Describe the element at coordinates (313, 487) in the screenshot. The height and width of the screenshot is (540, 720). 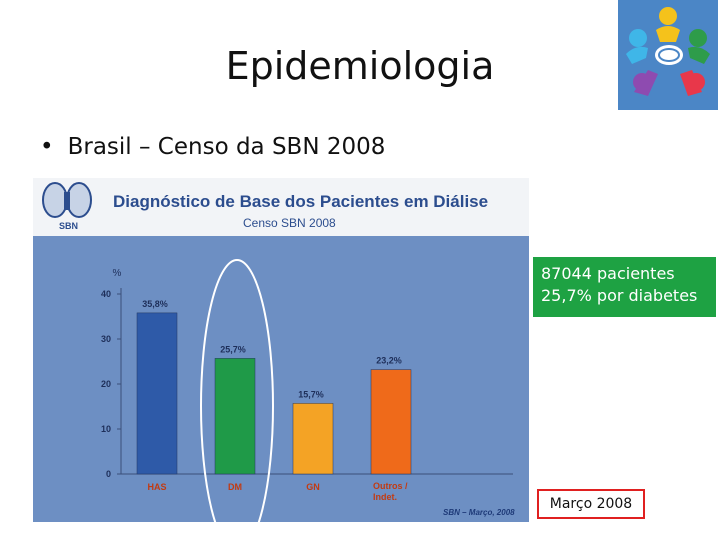
I see `category-label: GN` at that location.